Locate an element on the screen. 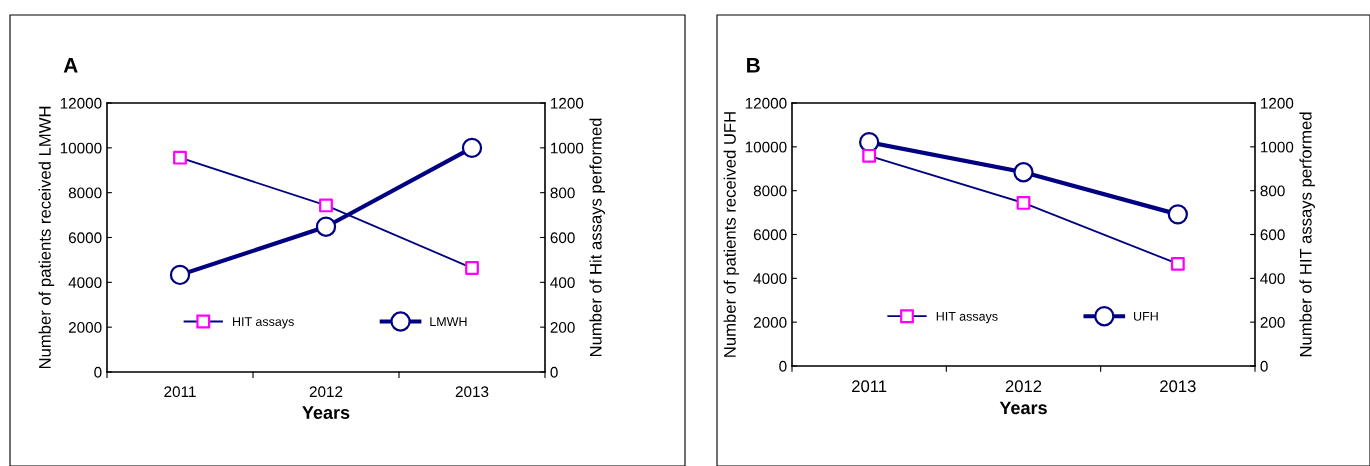 This screenshot has width=1370, height=466. y-axis-title: Number of patients received LMWH is located at coordinates (46, 237).